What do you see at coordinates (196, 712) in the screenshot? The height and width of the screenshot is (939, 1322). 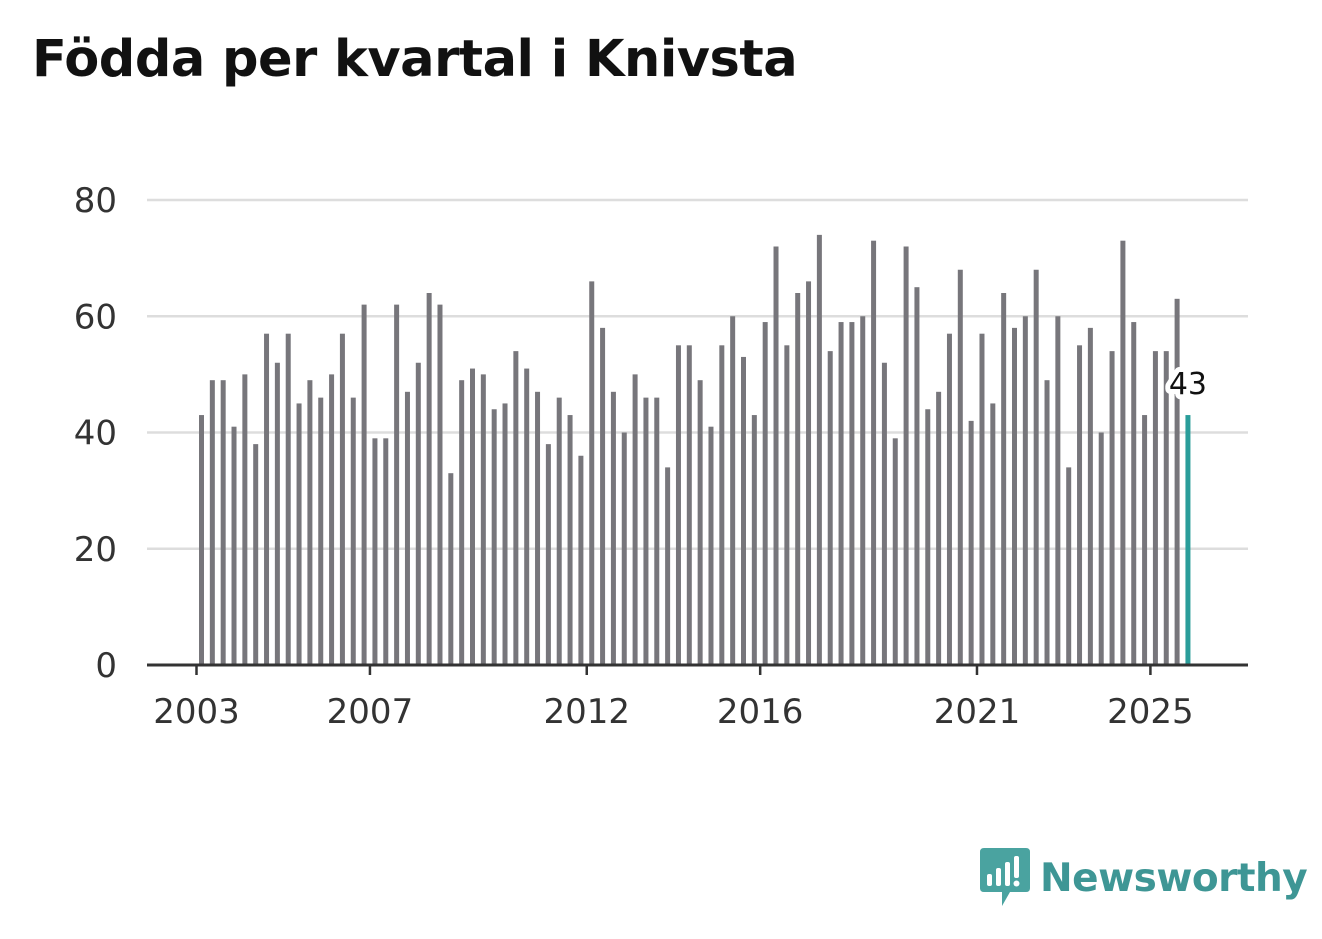 I see `x-tick-label: 2003` at bounding box center [196, 712].